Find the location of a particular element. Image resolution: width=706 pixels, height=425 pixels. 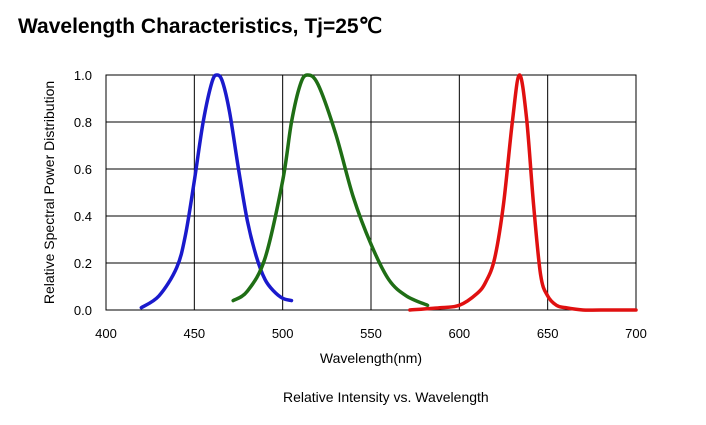

y-tick-label: 0.6 is located at coordinates (83, 169).